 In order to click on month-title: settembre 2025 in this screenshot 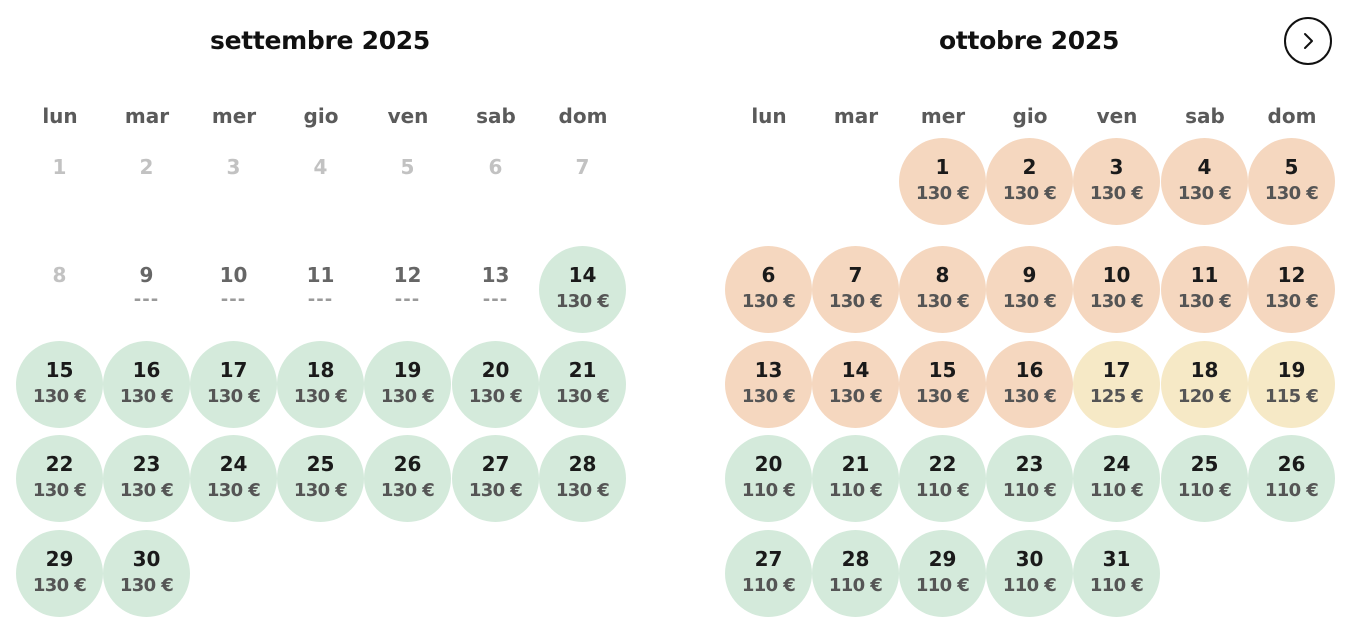, I will do `click(319, 40)`.